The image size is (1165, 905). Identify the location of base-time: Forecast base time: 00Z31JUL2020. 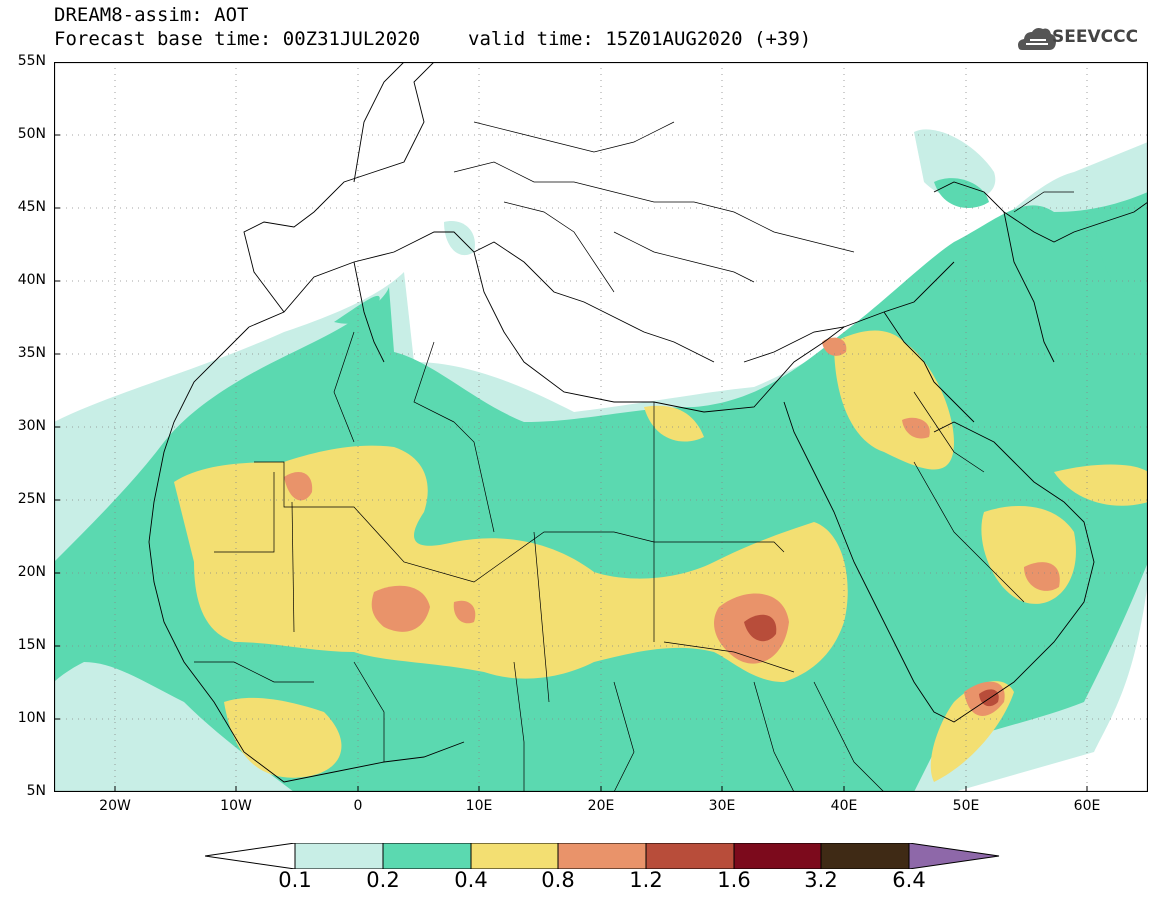
(237, 39).